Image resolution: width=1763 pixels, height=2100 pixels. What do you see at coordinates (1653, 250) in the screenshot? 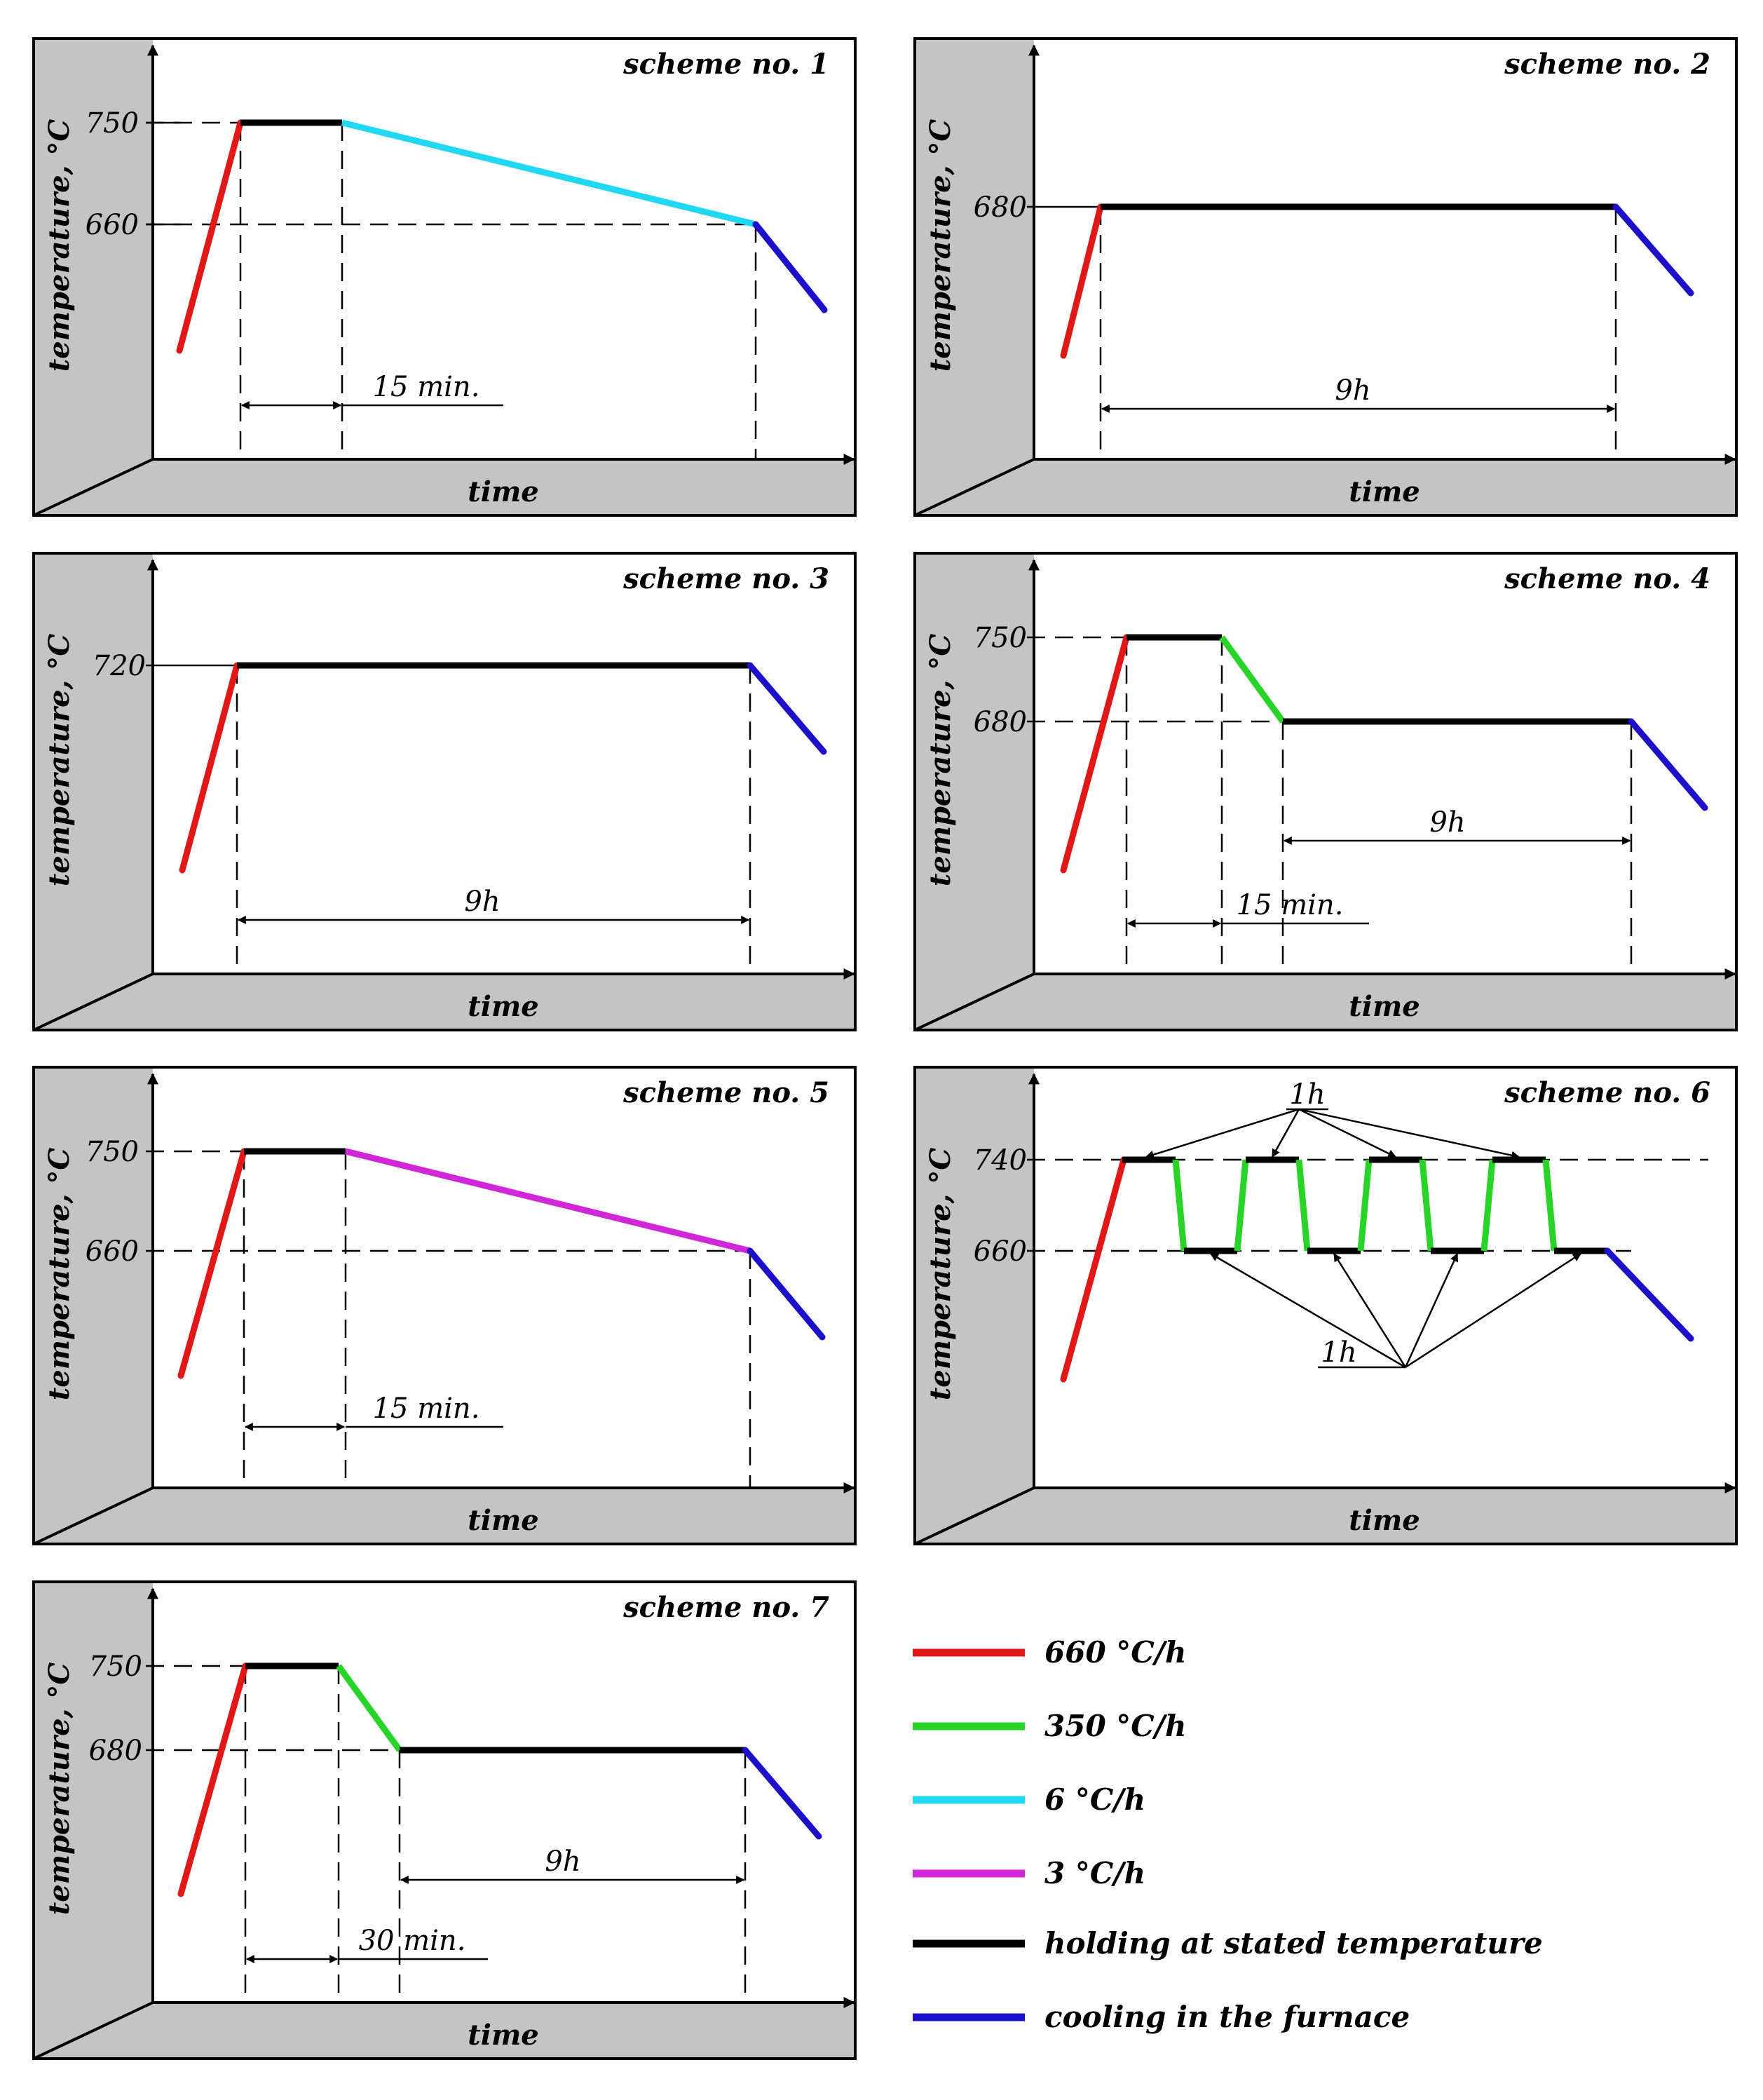
I see `scheme-2-furnace-cooling-segment` at bounding box center [1653, 250].